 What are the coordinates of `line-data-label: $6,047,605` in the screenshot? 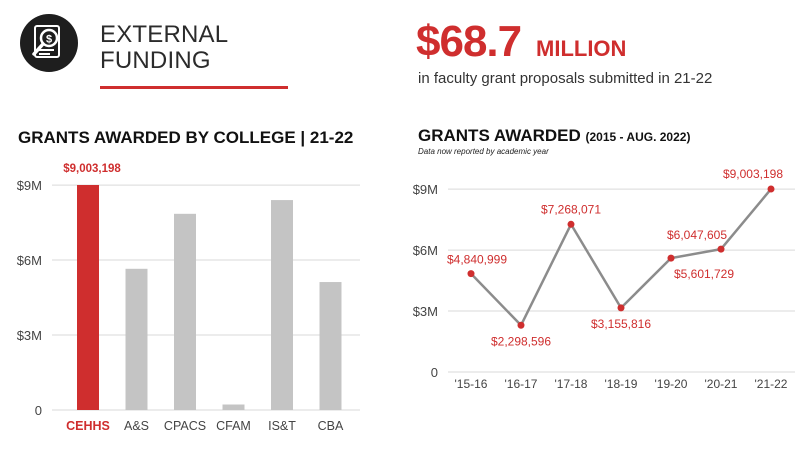 It's located at (697, 235).